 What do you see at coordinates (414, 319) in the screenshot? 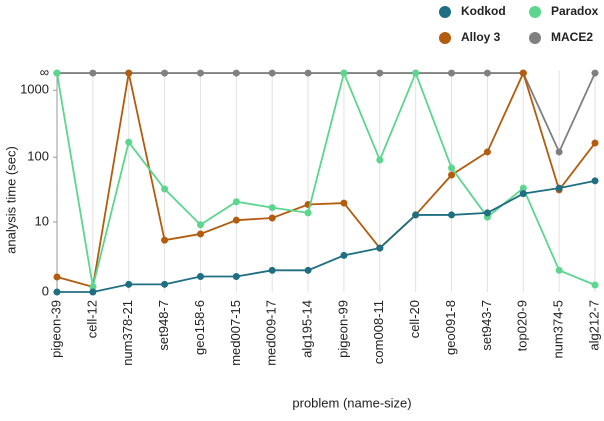
I see `x-tick-label: cell-20` at bounding box center [414, 319].